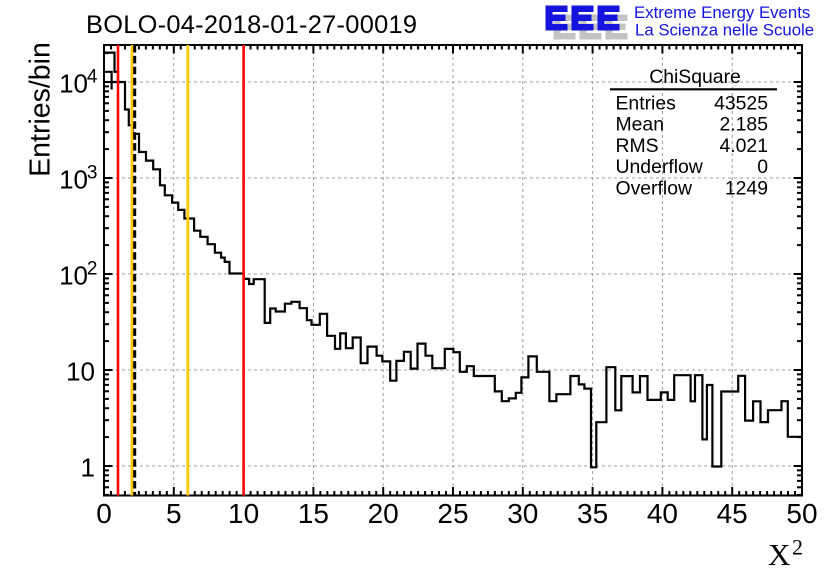 This screenshot has width=836, height=572. Describe the element at coordinates (88, 468) in the screenshot. I see `svg-text: 1` at that location.